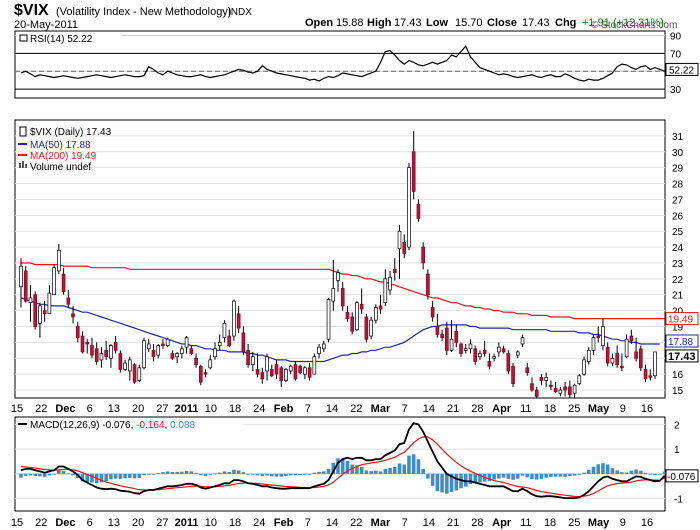 The image size is (700, 530). I want to click on x-tick-label: 16, so click(647, 523).